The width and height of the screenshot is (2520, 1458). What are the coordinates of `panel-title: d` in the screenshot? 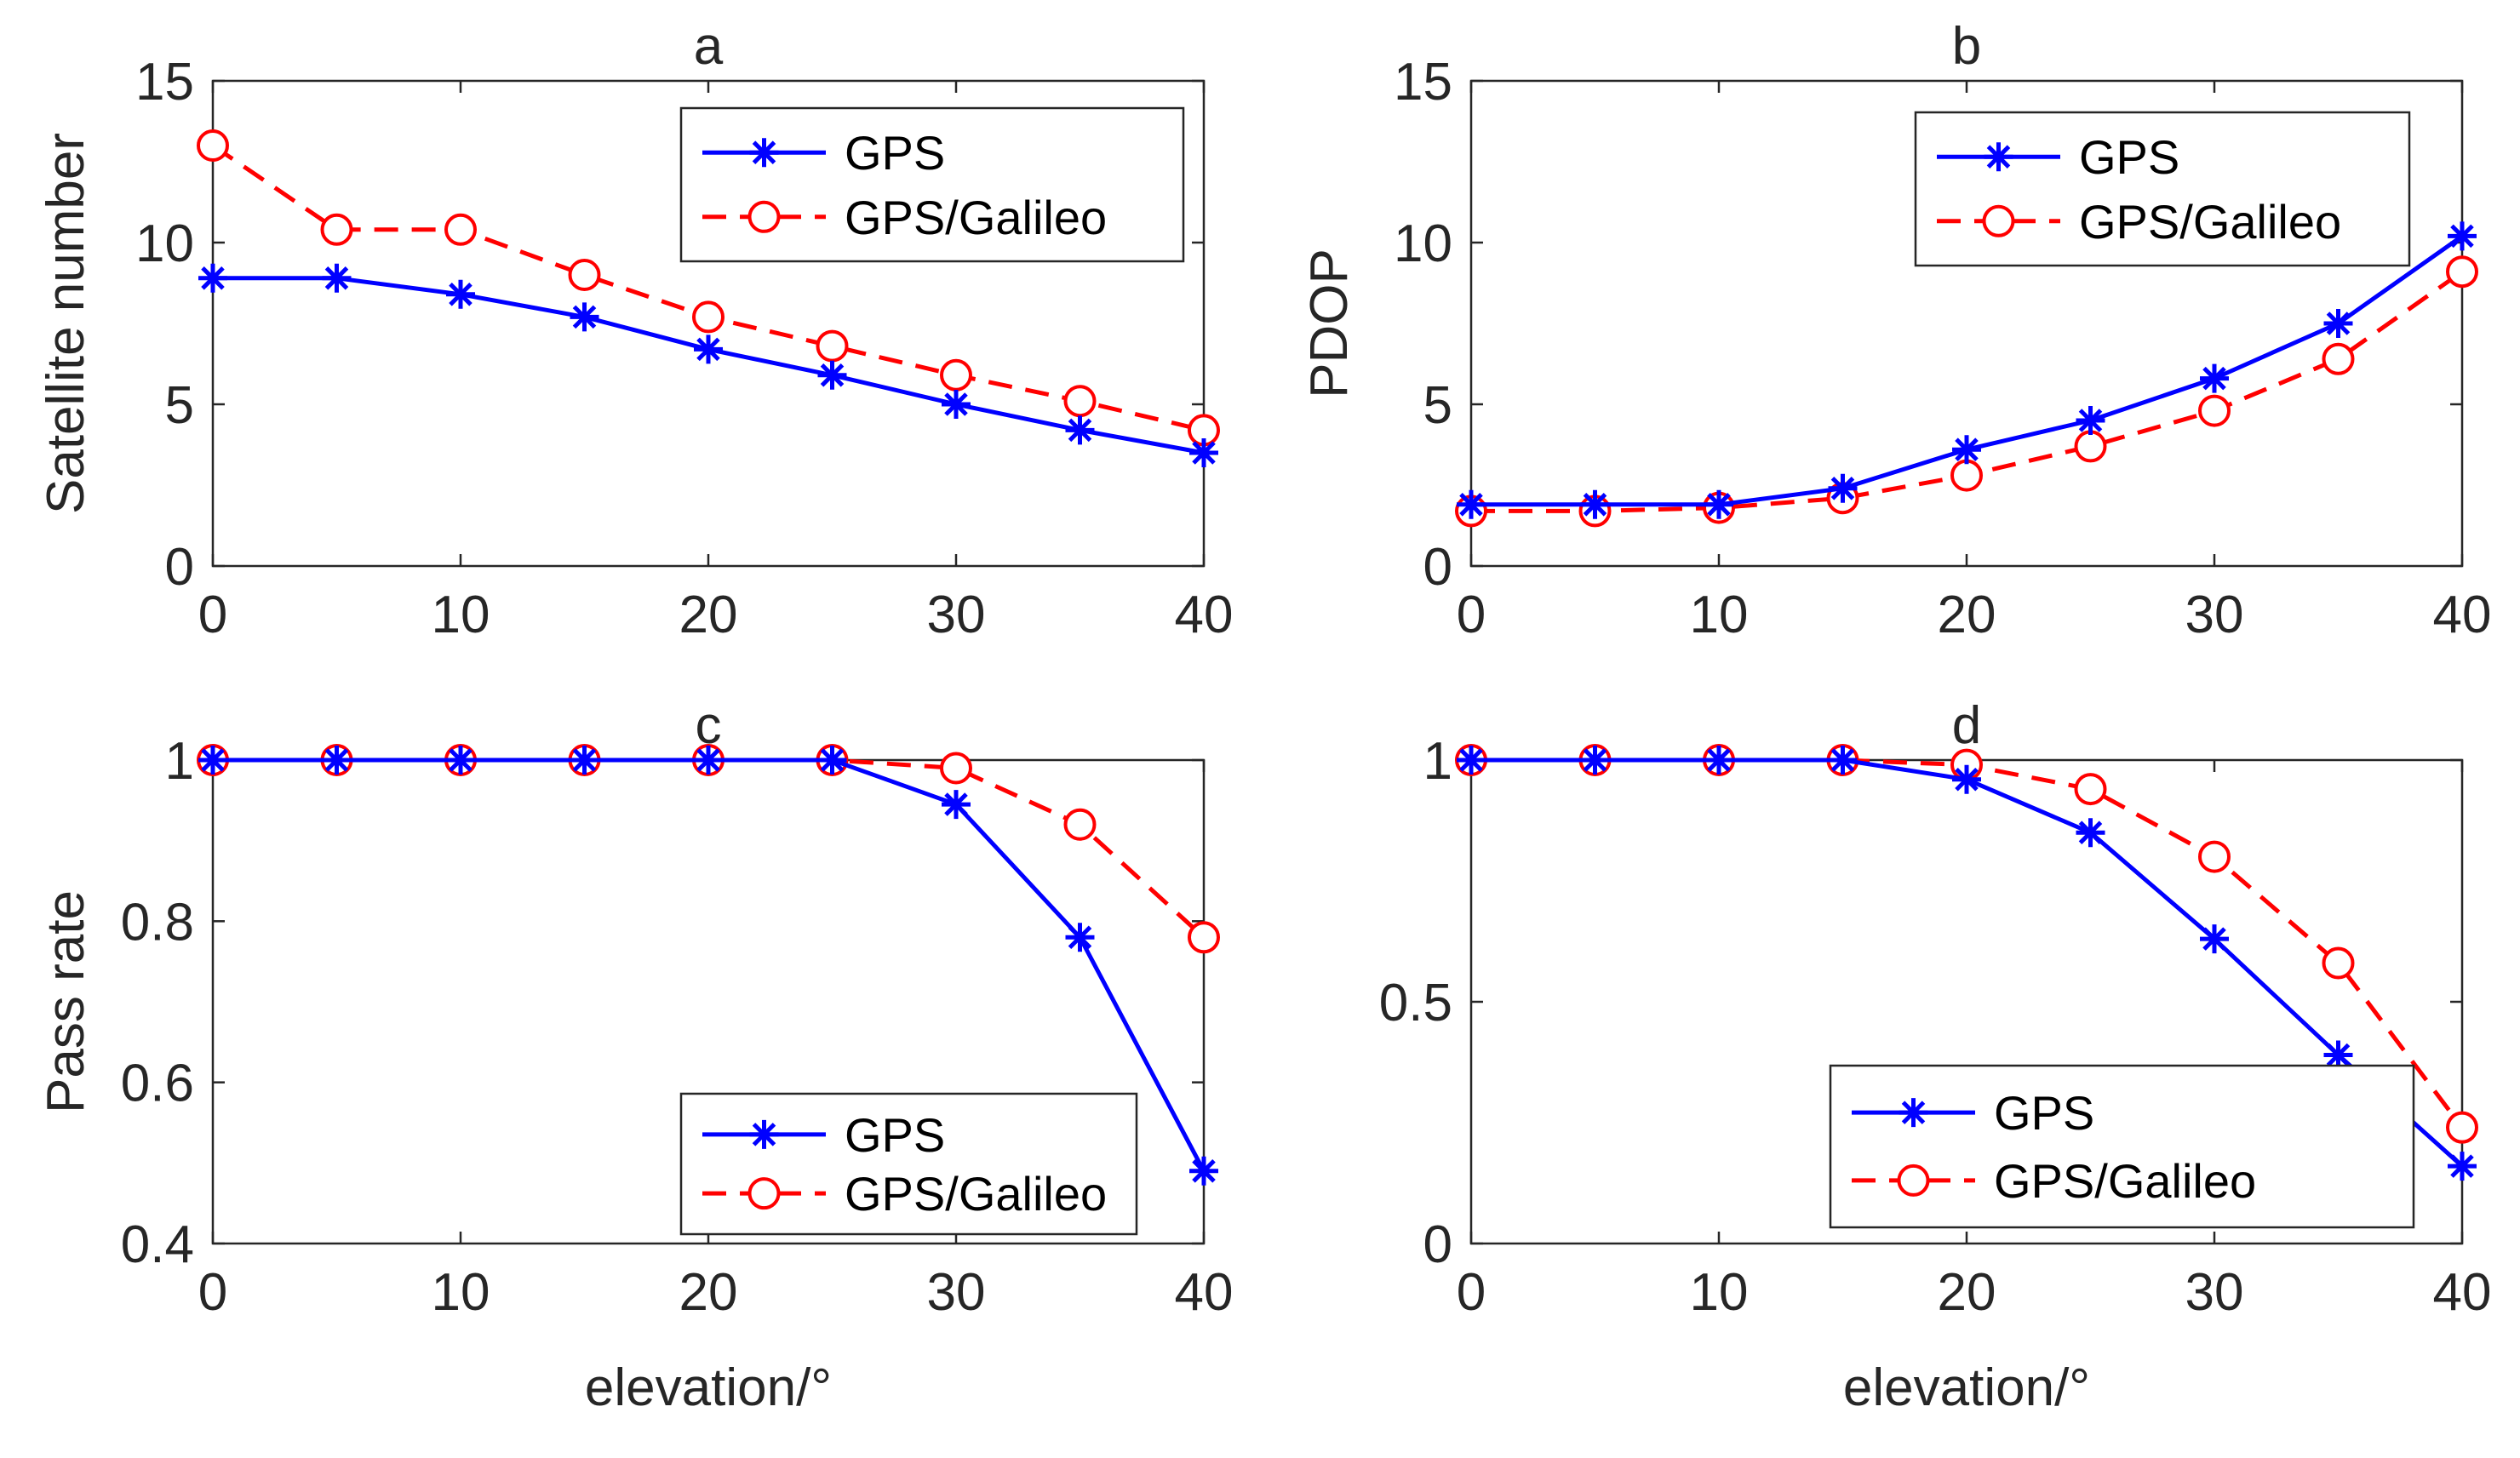 It's located at (1967, 725).